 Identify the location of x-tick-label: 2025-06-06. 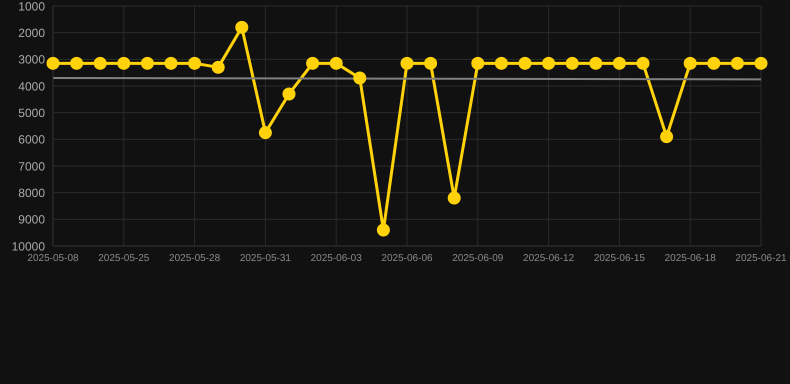
(407, 258).